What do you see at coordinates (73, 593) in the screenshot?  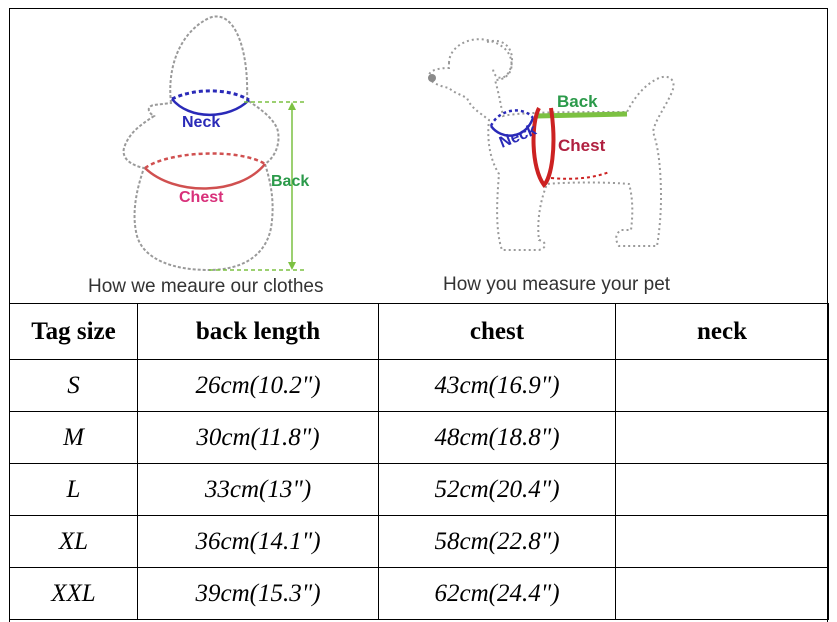 I see `cell-tag-size: XXL` at bounding box center [73, 593].